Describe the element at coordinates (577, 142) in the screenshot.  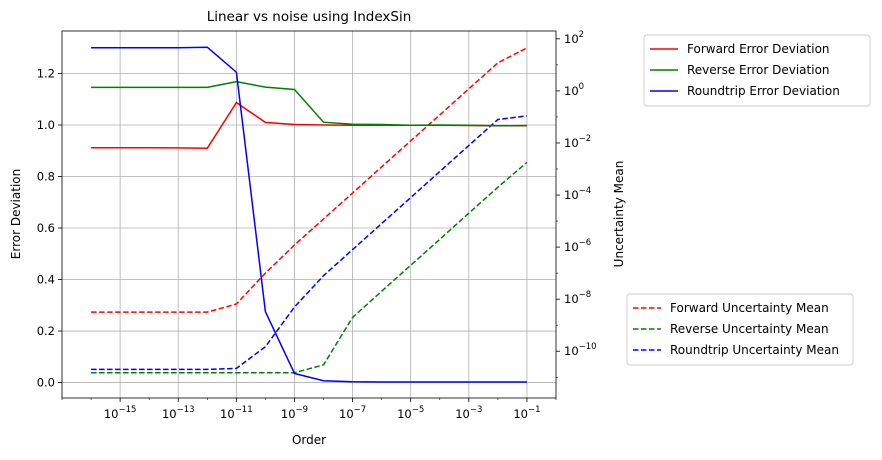
I see `y-right-tick-label: 10⁻²` at that location.